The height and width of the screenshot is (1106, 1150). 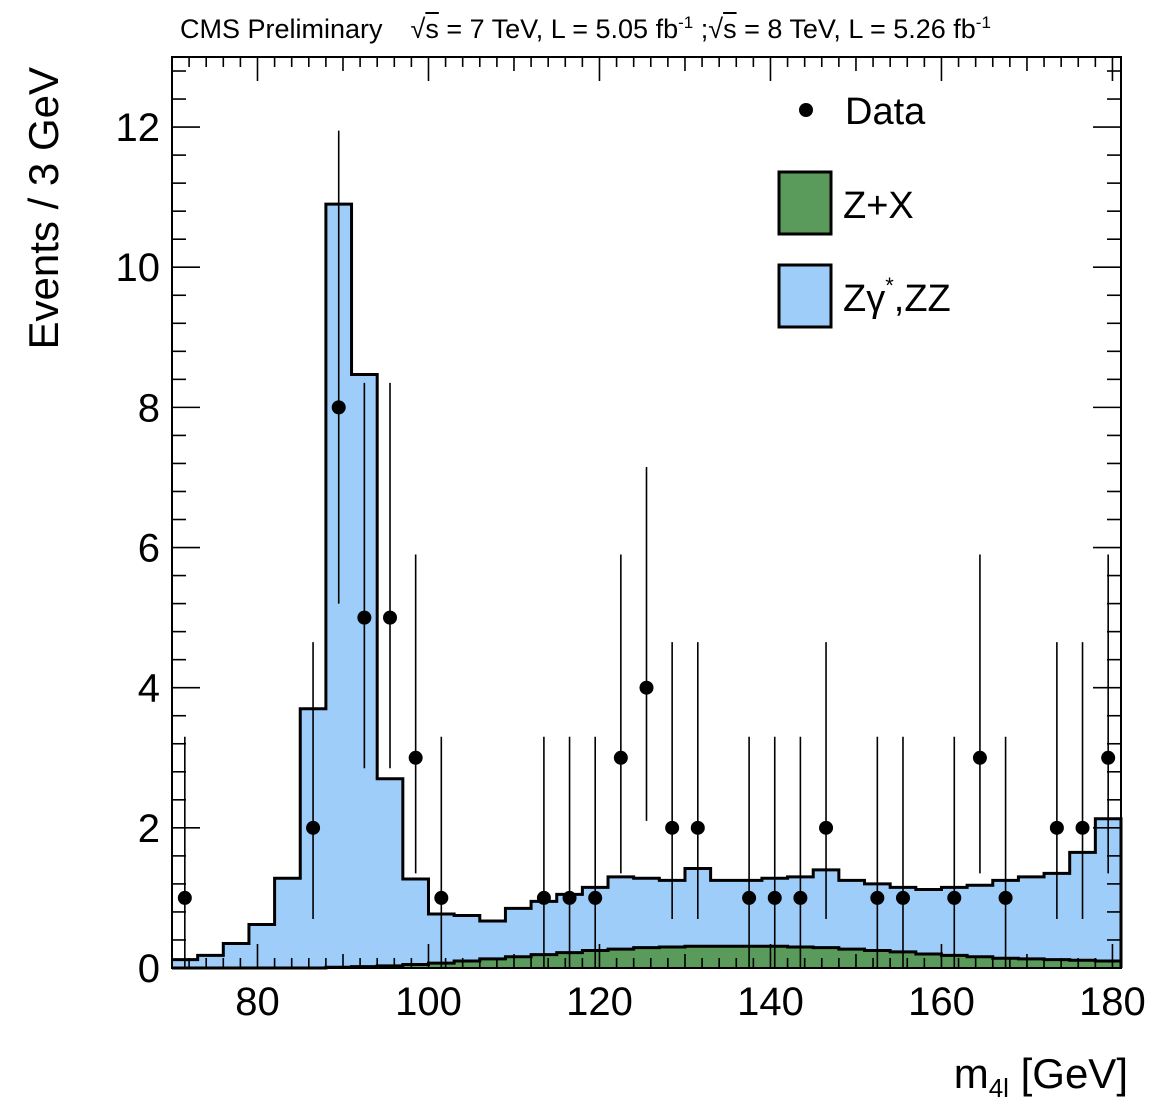 What do you see at coordinates (934, 29) in the screenshot?
I see `run2-lumi: 5.26 fb` at bounding box center [934, 29].